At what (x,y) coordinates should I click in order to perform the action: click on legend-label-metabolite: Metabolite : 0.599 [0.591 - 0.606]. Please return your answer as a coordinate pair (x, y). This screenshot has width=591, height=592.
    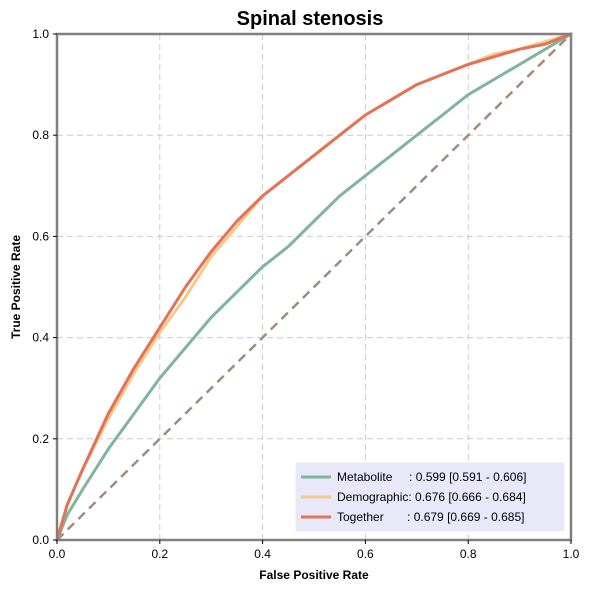
    Looking at the image, I should click on (431, 477).